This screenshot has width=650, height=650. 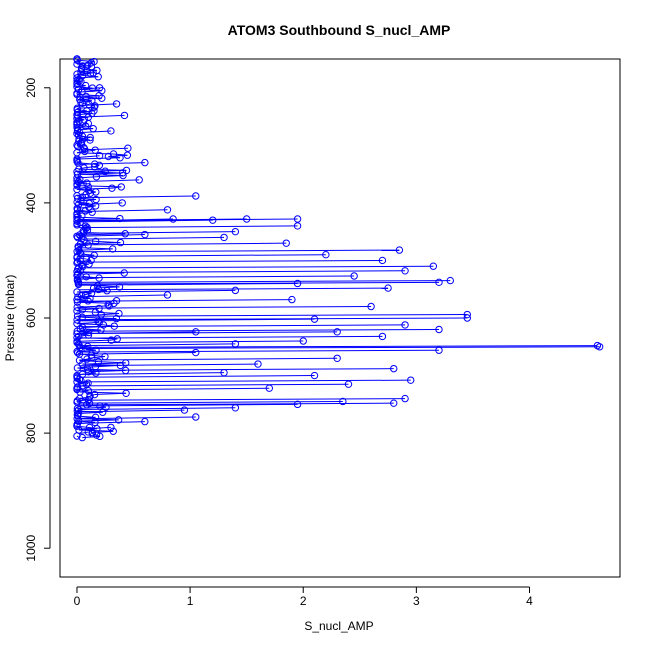 What do you see at coordinates (31, 548) in the screenshot?
I see `y-tick-label: 1000` at bounding box center [31, 548].